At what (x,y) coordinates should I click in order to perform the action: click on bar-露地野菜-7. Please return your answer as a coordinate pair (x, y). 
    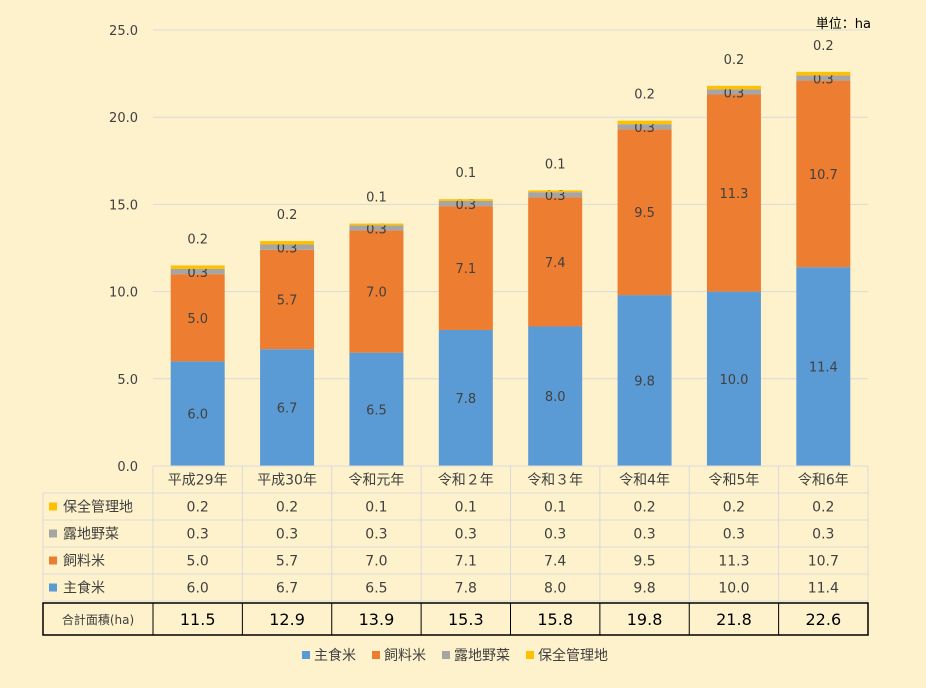
    Looking at the image, I should click on (823, 78).